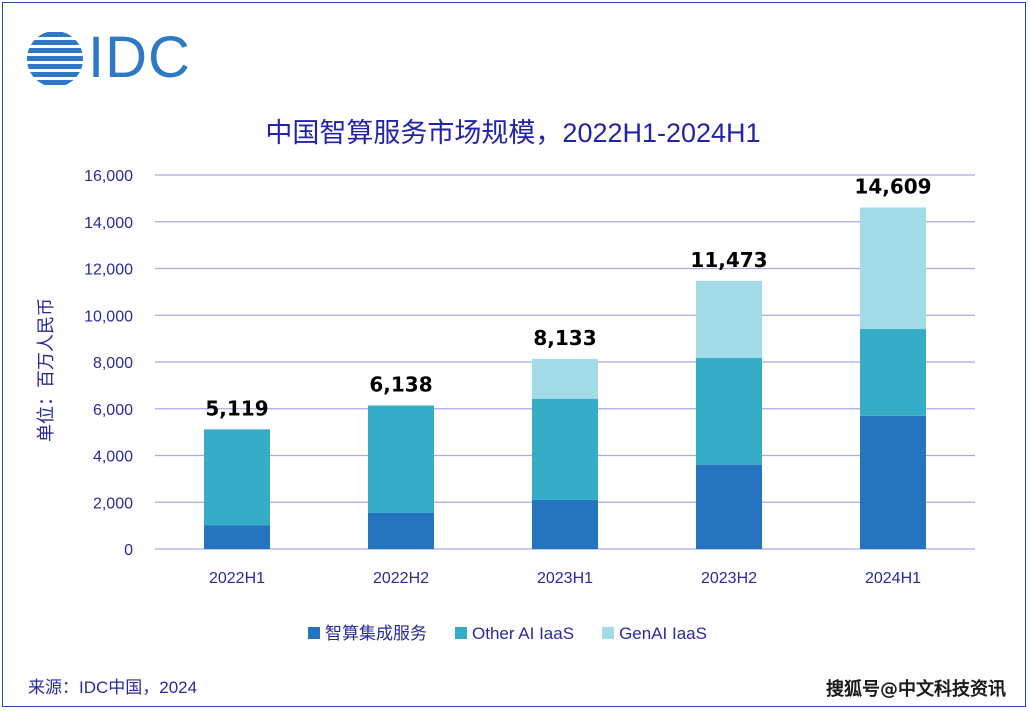  What do you see at coordinates (893, 578) in the screenshot?
I see `x-tick-label: 2024H1` at bounding box center [893, 578].